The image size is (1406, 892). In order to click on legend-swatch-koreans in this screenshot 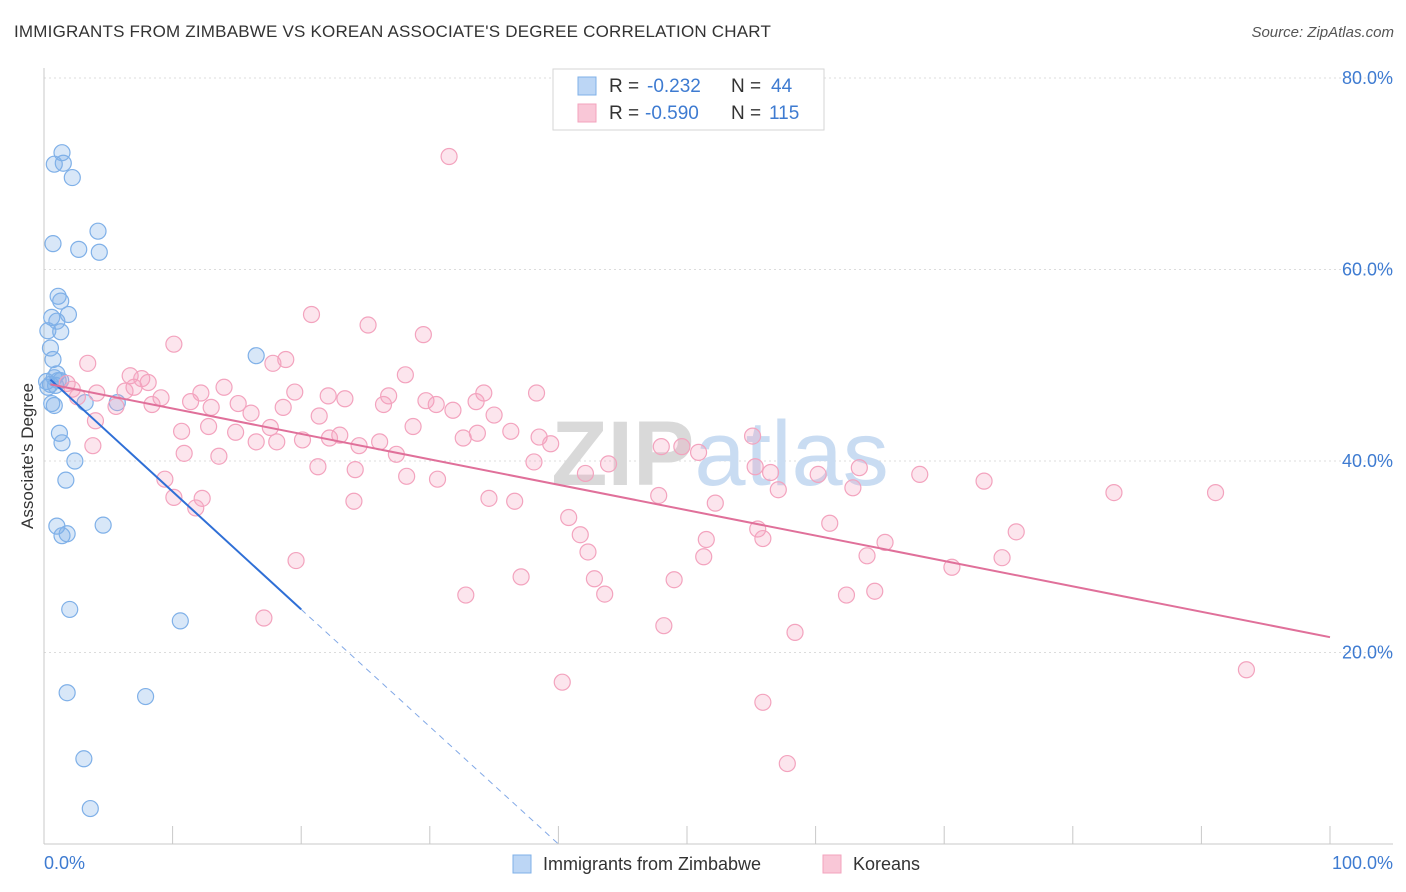, I will do `click(587, 113)`.